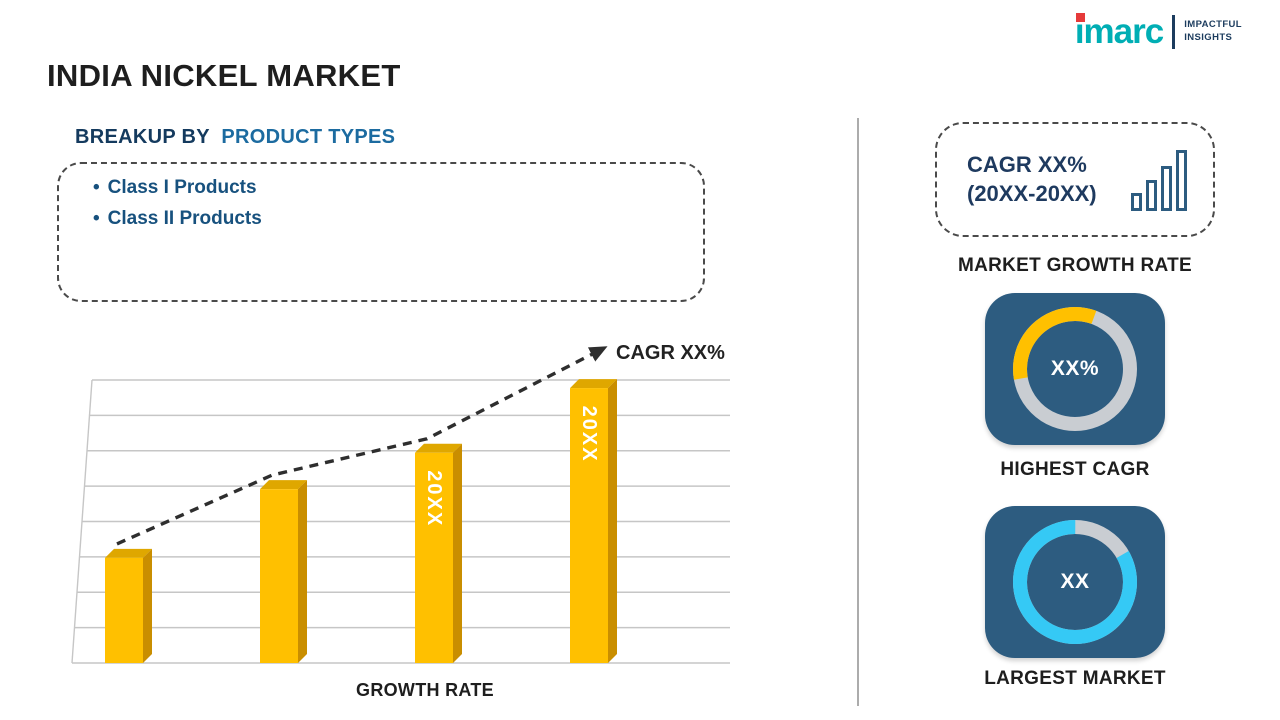  What do you see at coordinates (1027, 164) in the screenshot?
I see `cagr-box-line1: CAGR XX%` at bounding box center [1027, 164].